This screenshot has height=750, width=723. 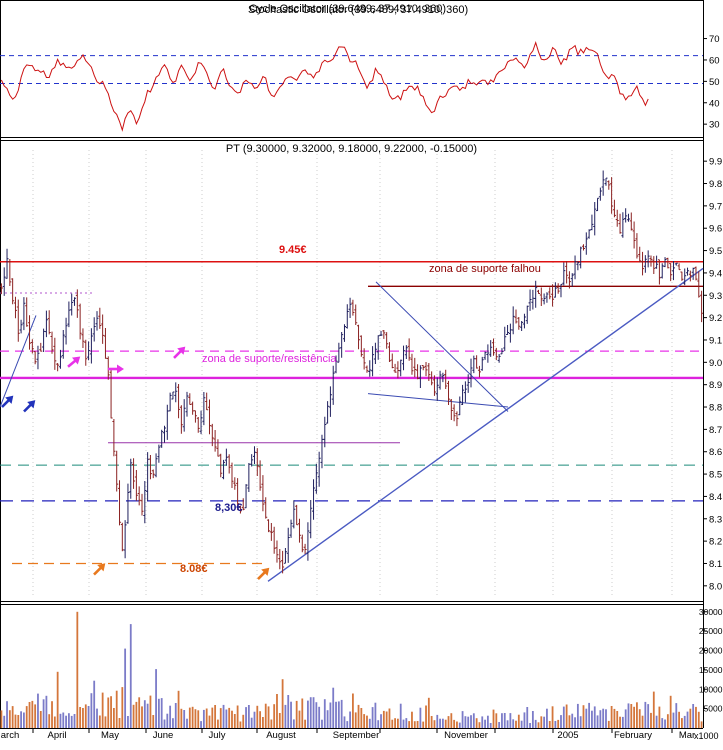 I want to click on oscillator-title-text: Cycle Oscillator (39.6489, 37.4910, 360), so click(x=348, y=9).